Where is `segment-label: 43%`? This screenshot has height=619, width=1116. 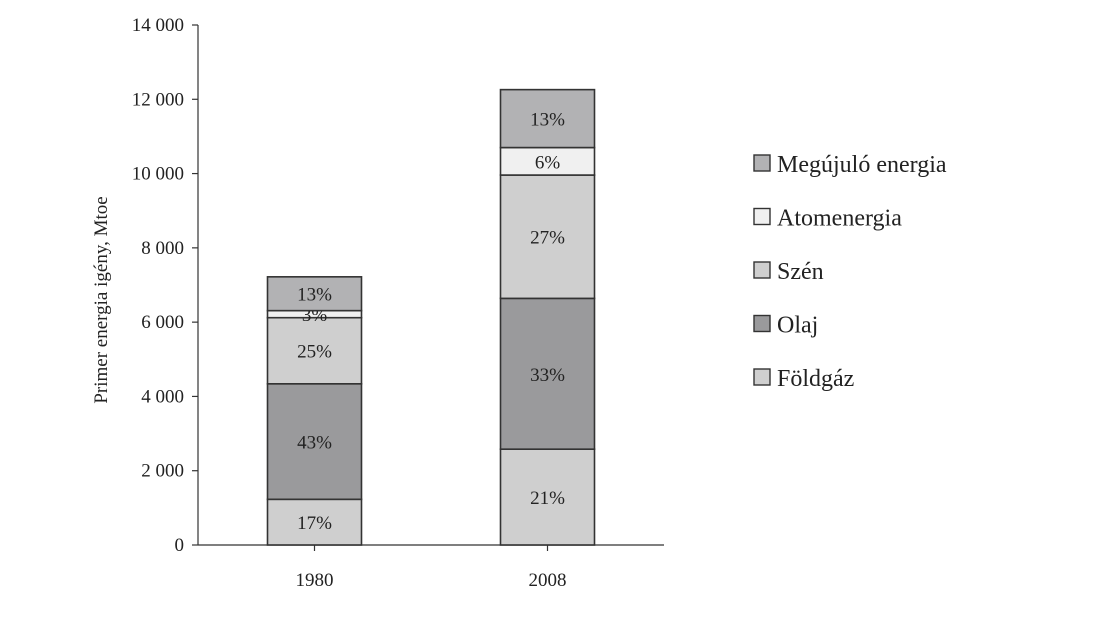
segment-label: 43% is located at coordinates (314, 443).